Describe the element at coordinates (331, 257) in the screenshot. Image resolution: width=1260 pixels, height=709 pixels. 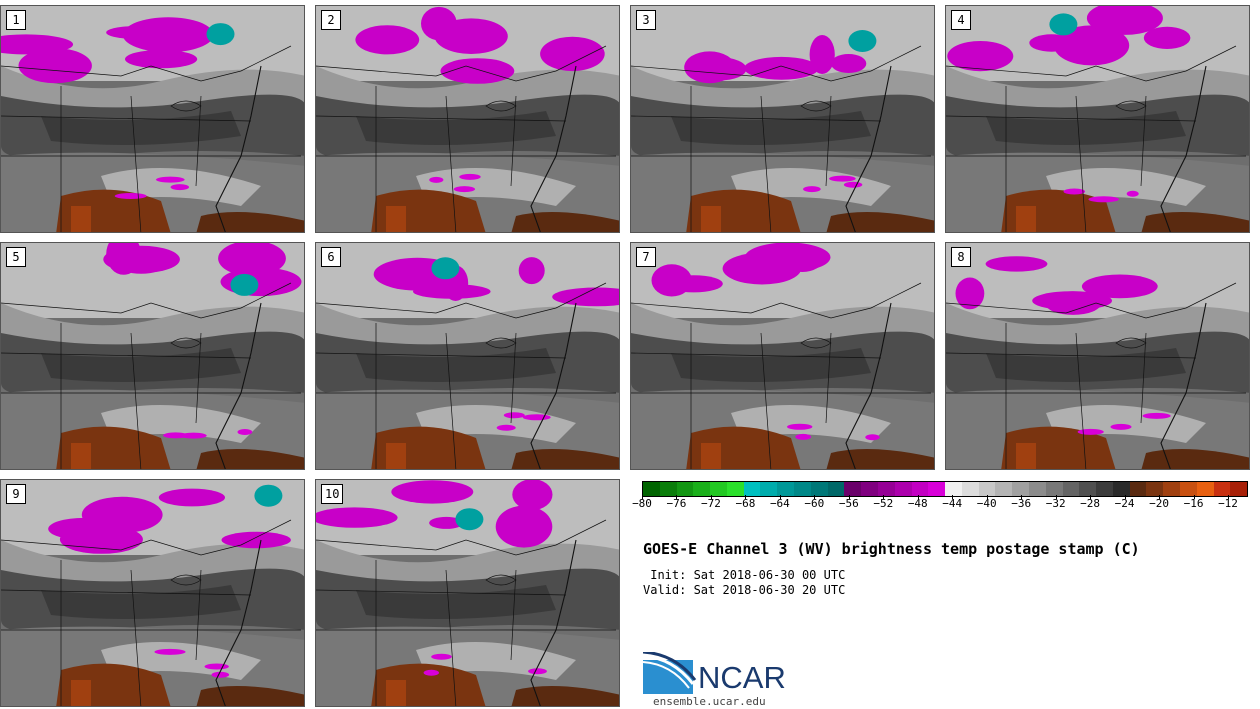
I see `panel-number-label: 6` at that location.